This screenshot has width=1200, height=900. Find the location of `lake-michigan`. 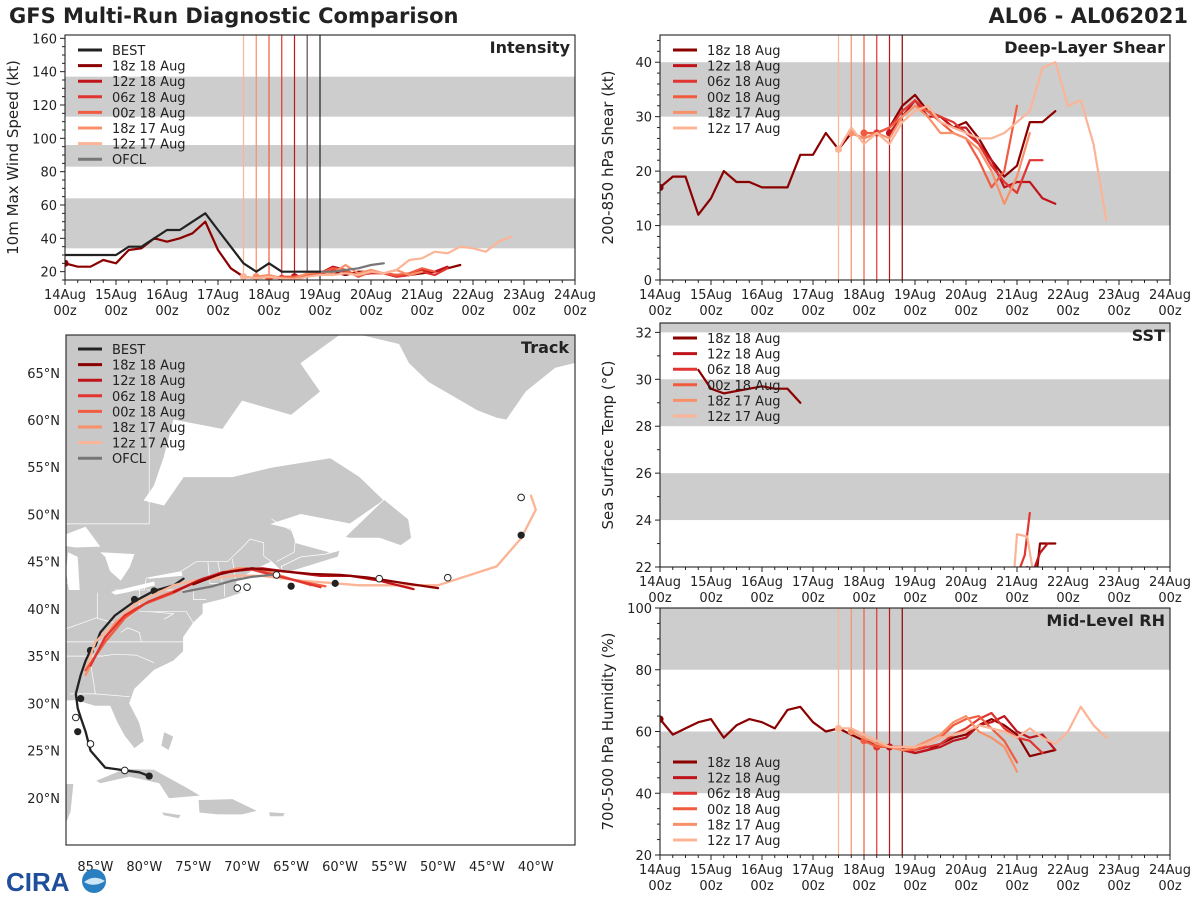

lake-michigan is located at coordinates (73, 571).